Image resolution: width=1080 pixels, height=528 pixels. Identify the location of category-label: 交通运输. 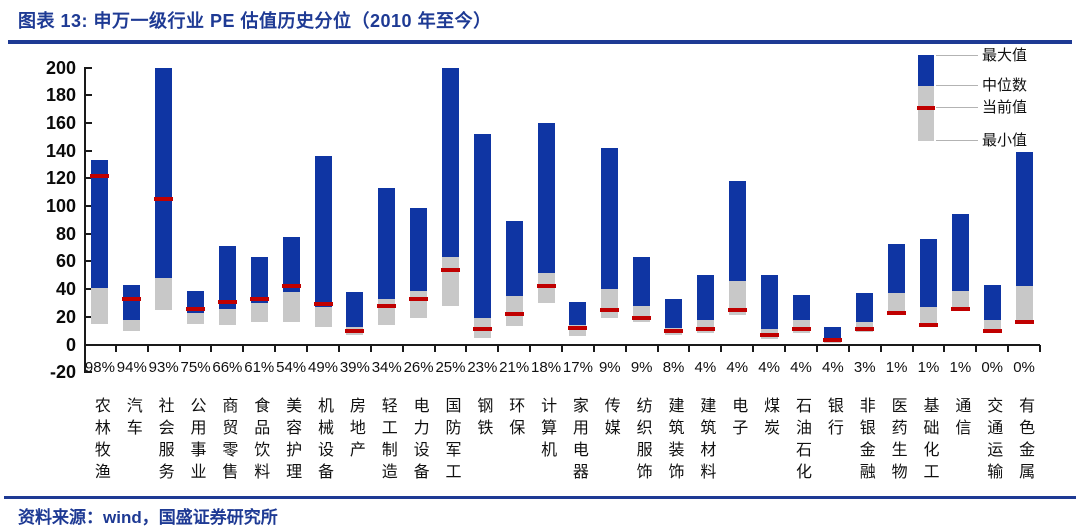
(993, 441).